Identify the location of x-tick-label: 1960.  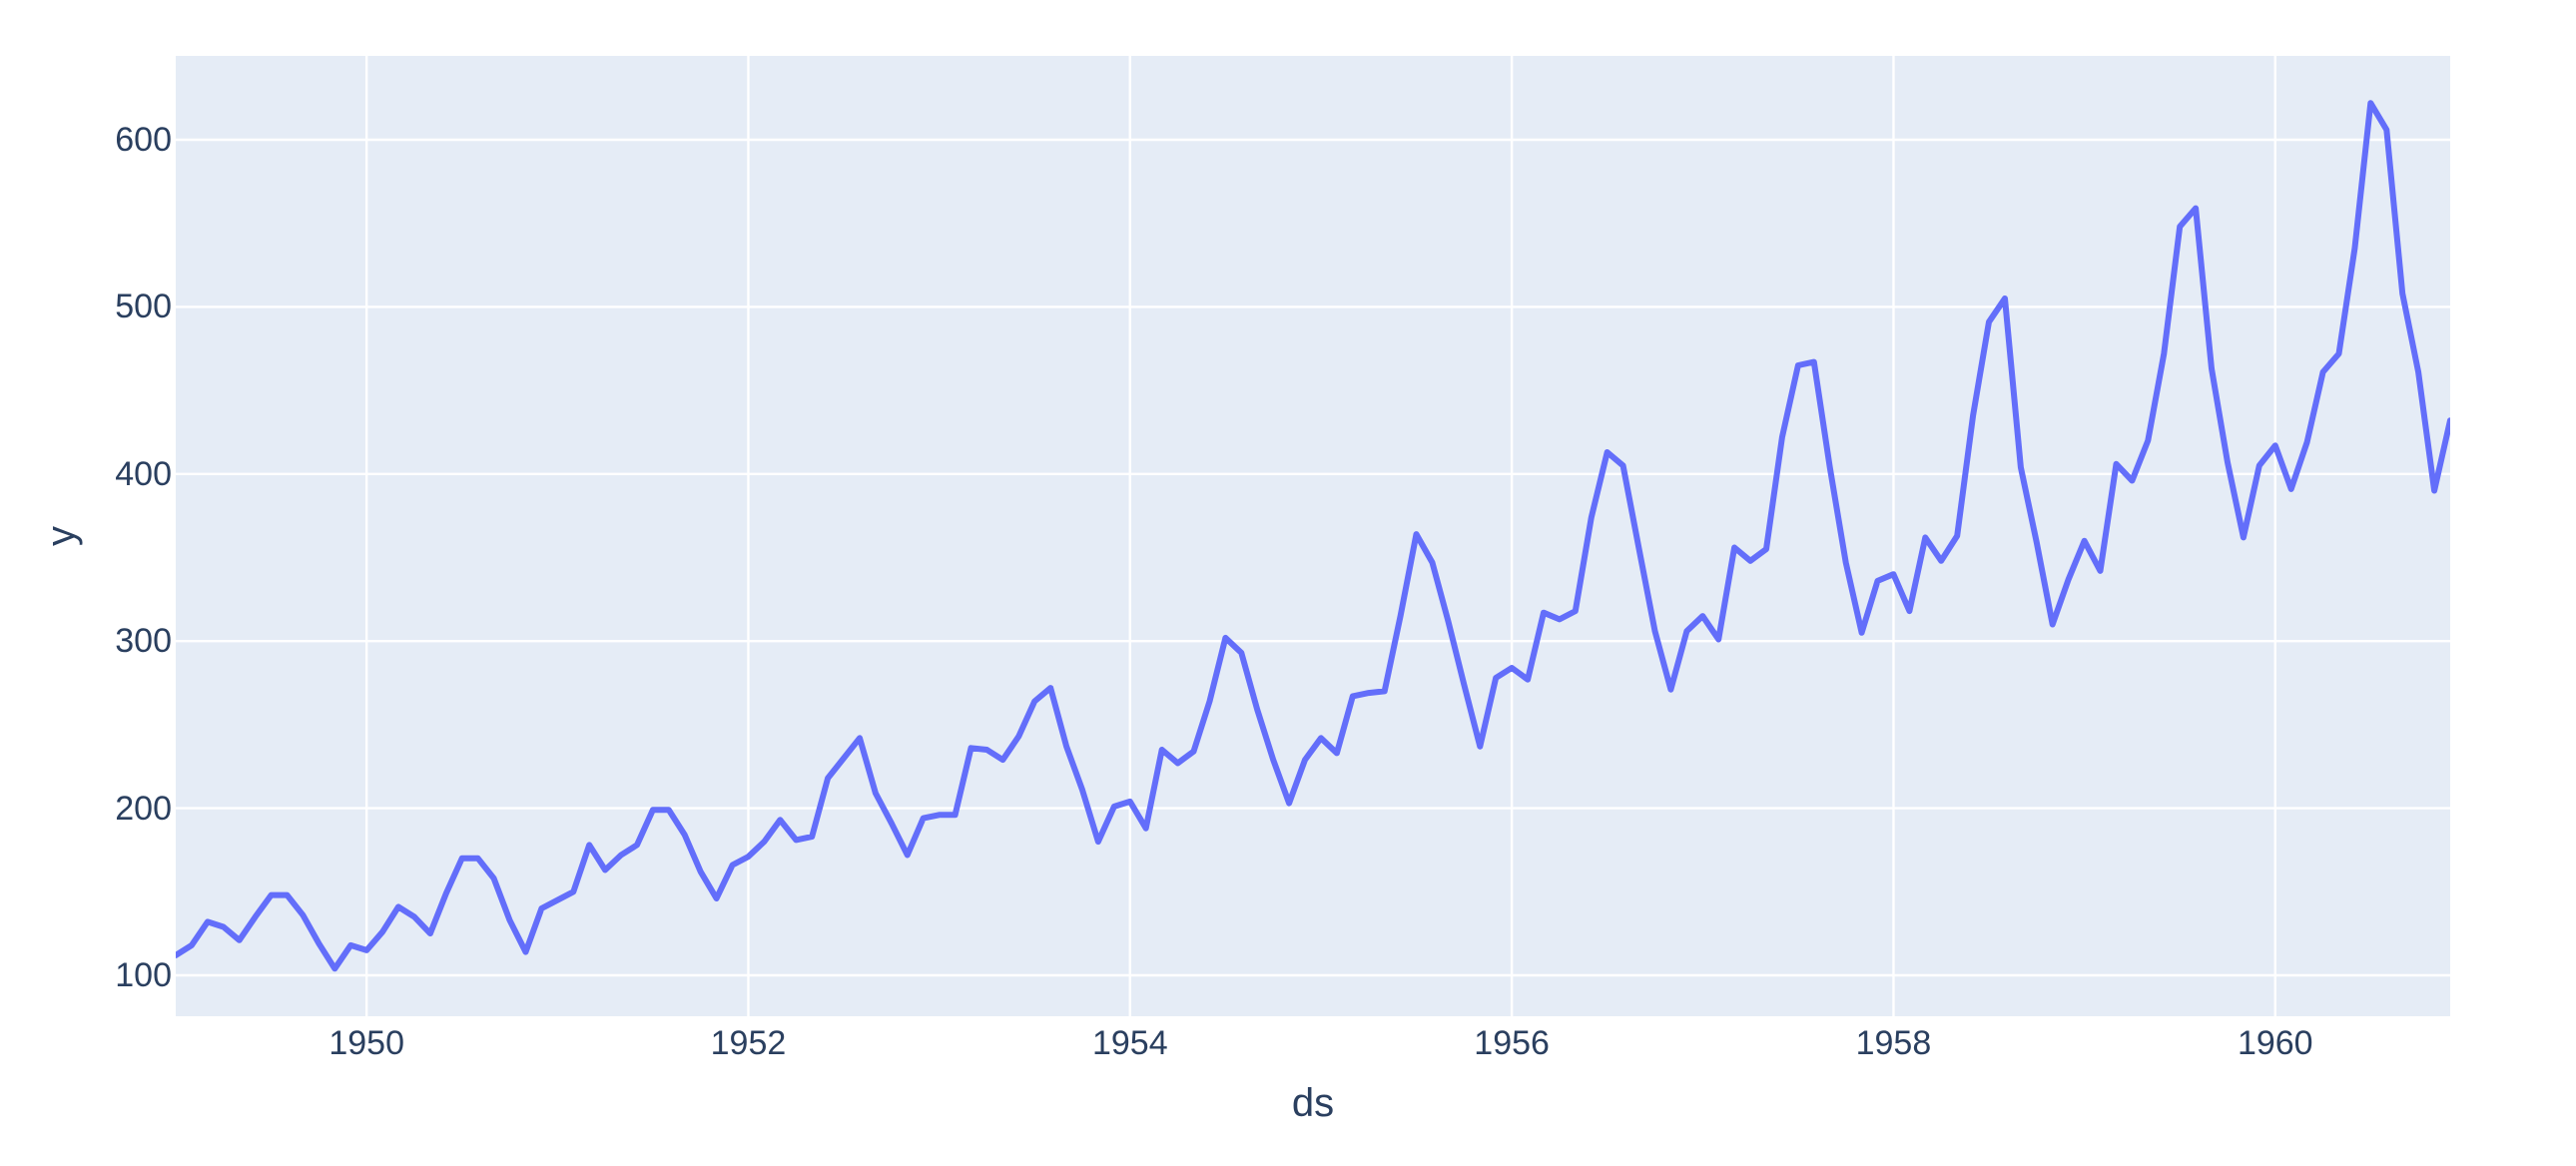
(2275, 1043).